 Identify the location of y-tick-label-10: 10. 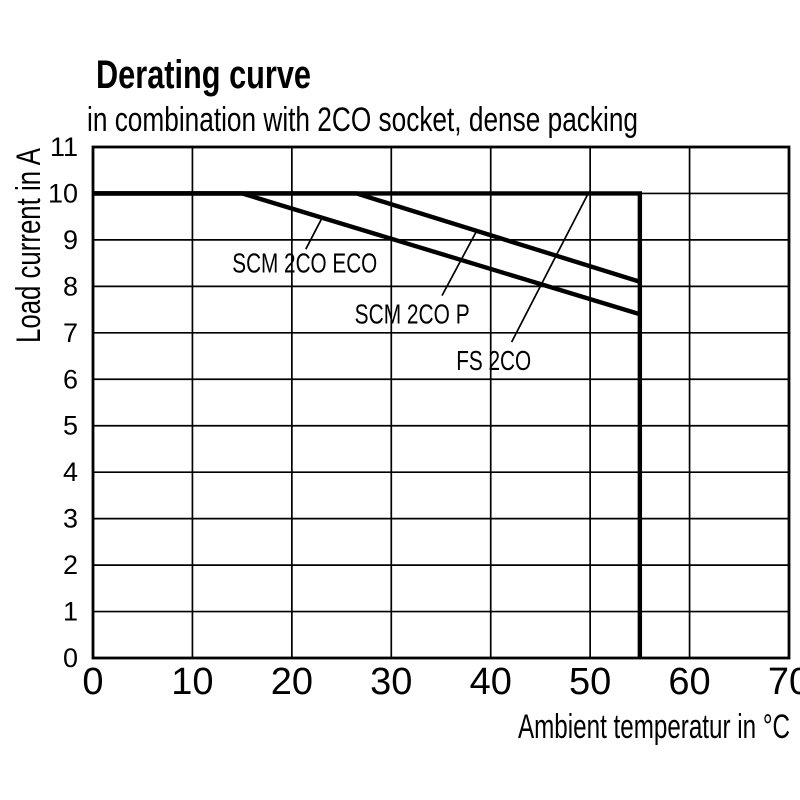
(63, 193).